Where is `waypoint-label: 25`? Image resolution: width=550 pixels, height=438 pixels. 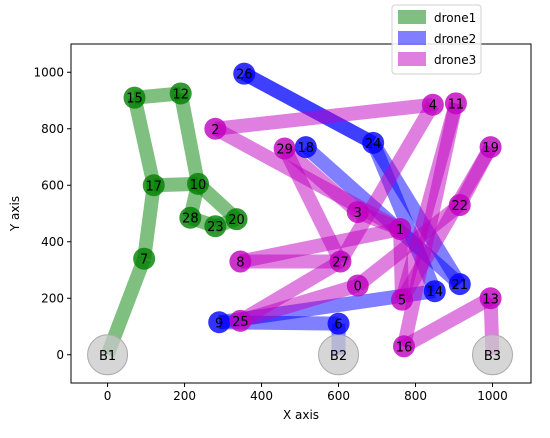 waypoint-label: 25 is located at coordinates (240, 322).